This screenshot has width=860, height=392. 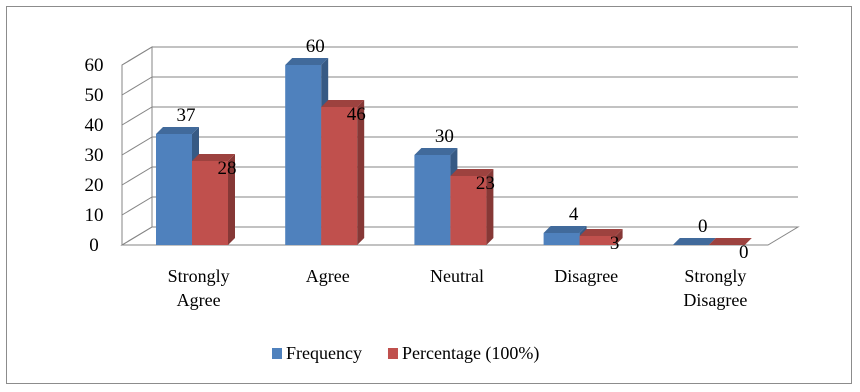 I want to click on data-label: 60, so click(x=315, y=46).